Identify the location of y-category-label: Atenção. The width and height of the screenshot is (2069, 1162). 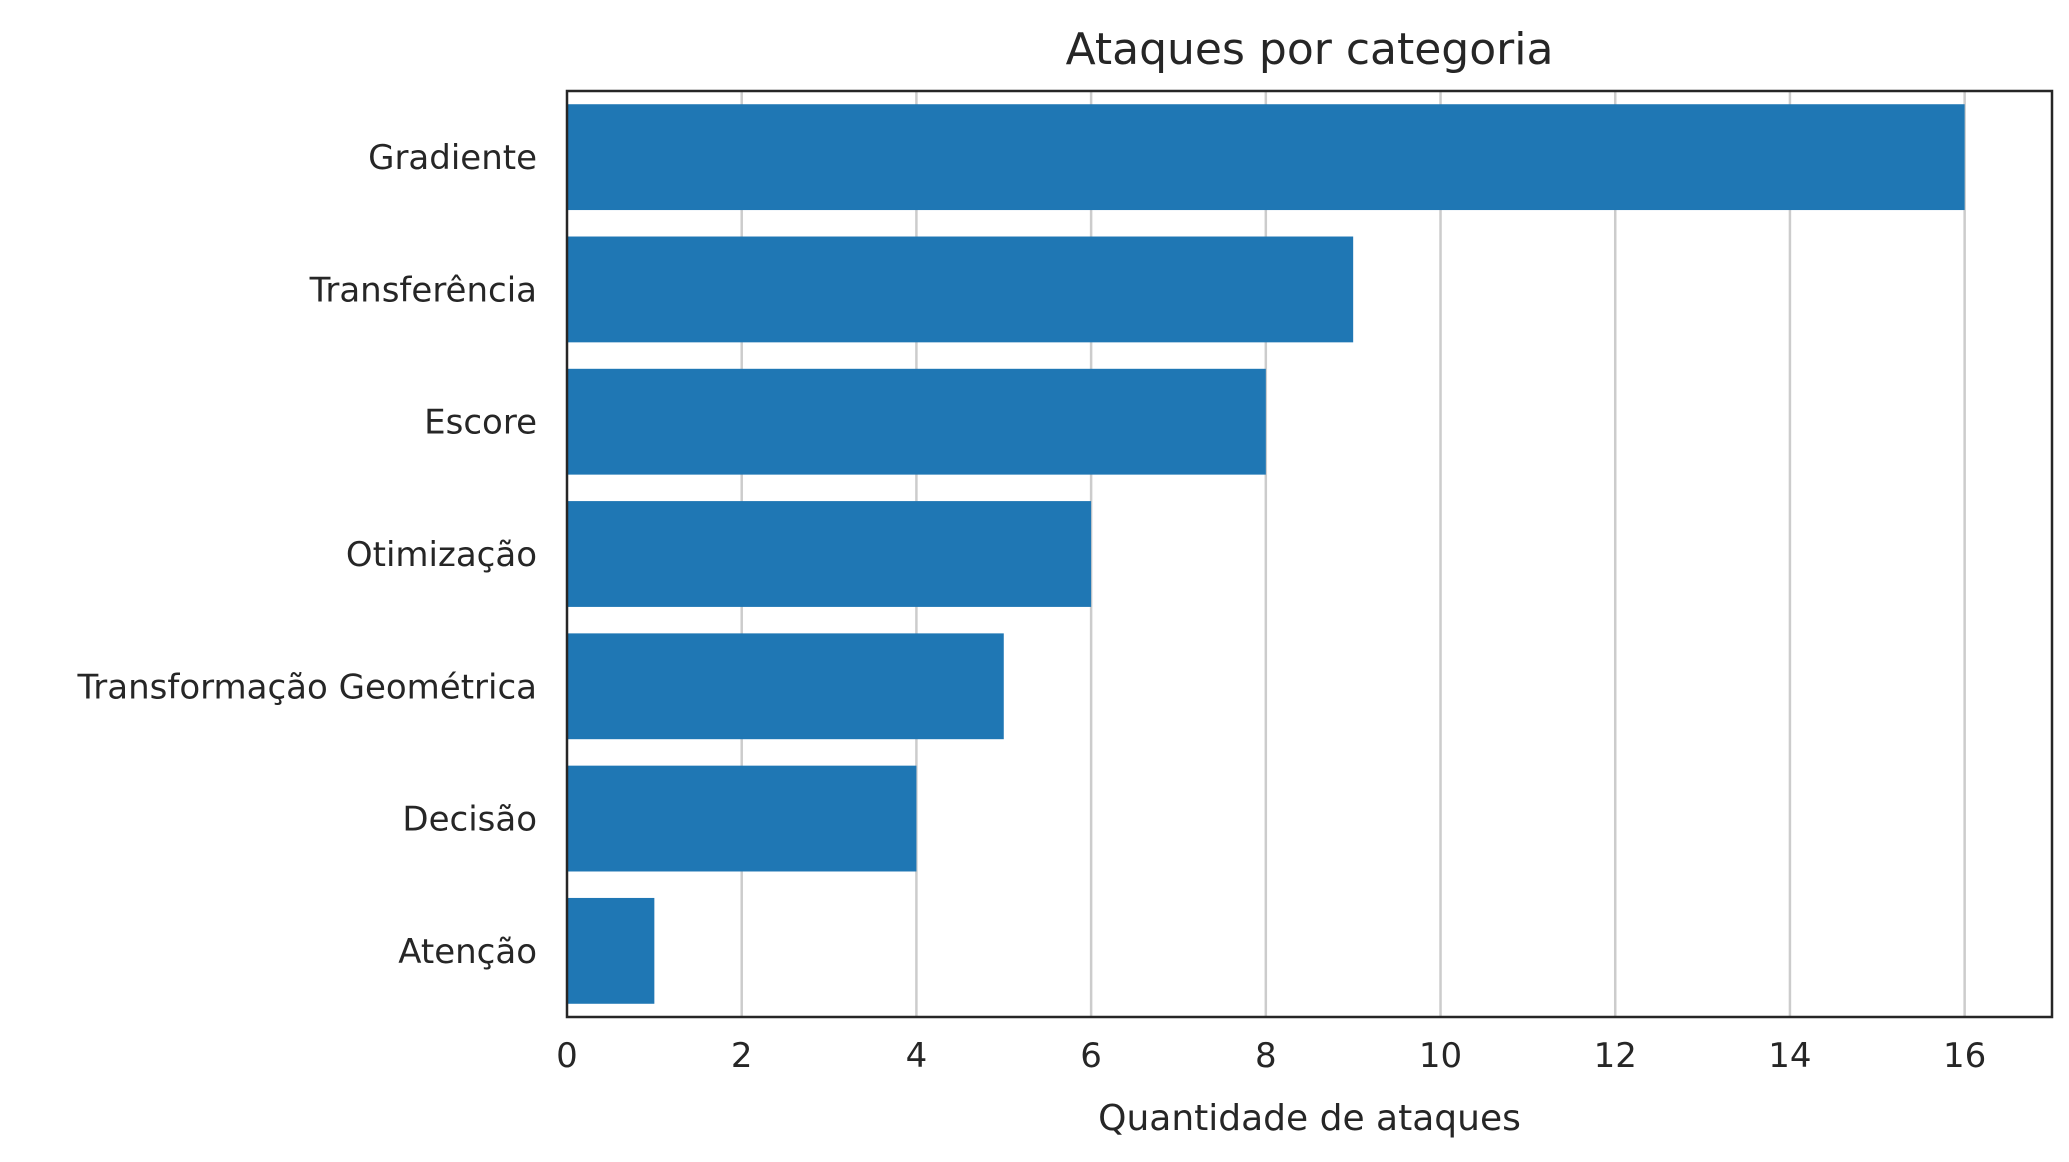
(467, 952).